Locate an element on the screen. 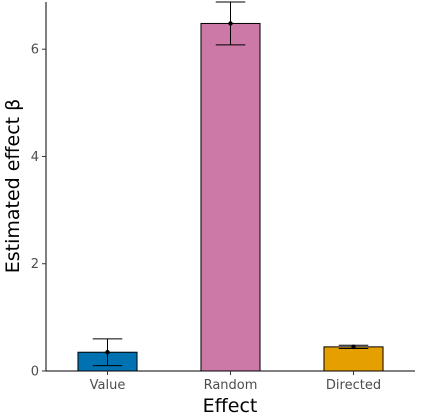 Image resolution: width=423 pixels, height=419 pixels. x-tick-label-value: Value is located at coordinates (108, 385).